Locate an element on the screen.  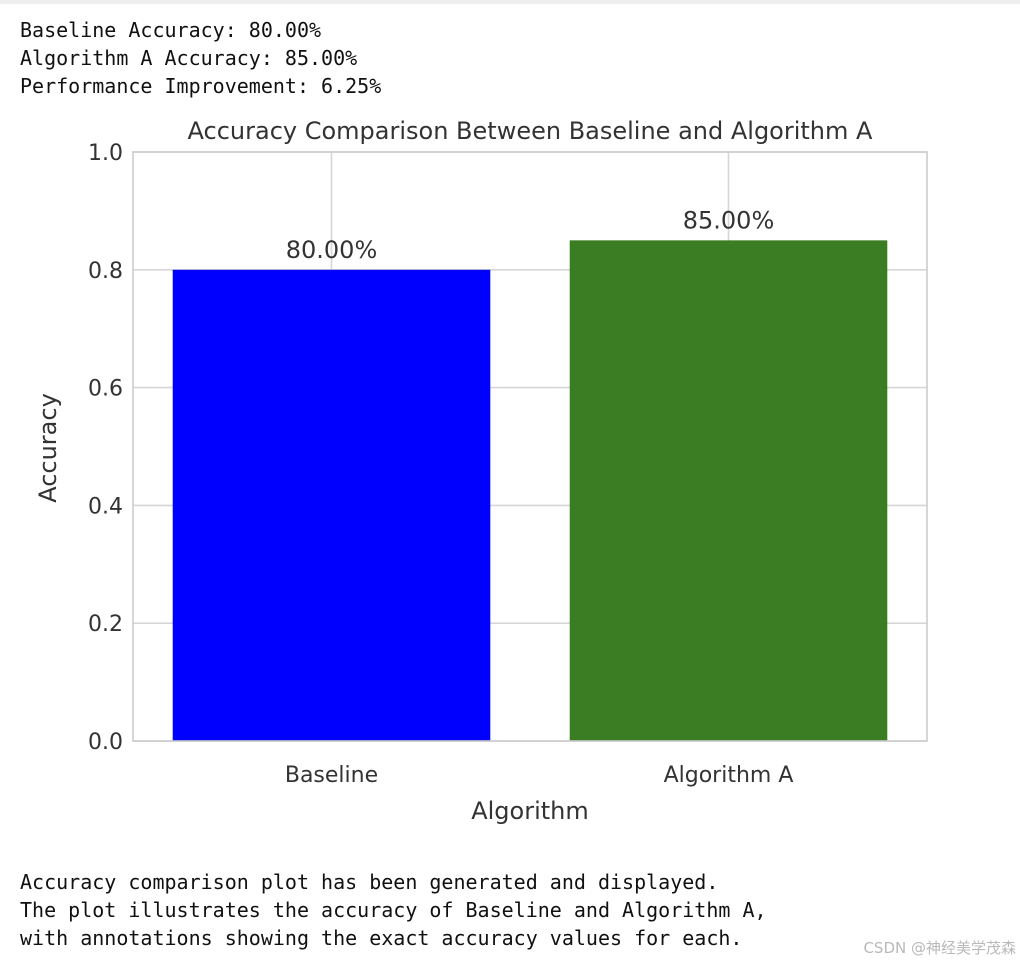
top-border is located at coordinates (510, 2).